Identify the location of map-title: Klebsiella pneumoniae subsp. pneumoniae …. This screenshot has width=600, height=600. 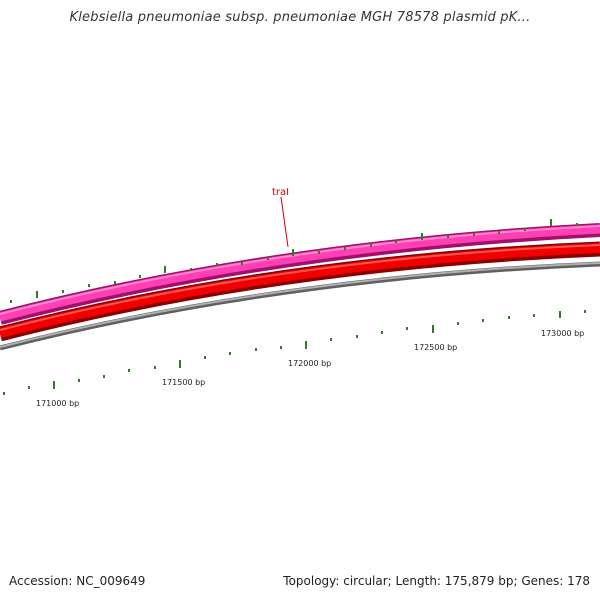
(300, 17).